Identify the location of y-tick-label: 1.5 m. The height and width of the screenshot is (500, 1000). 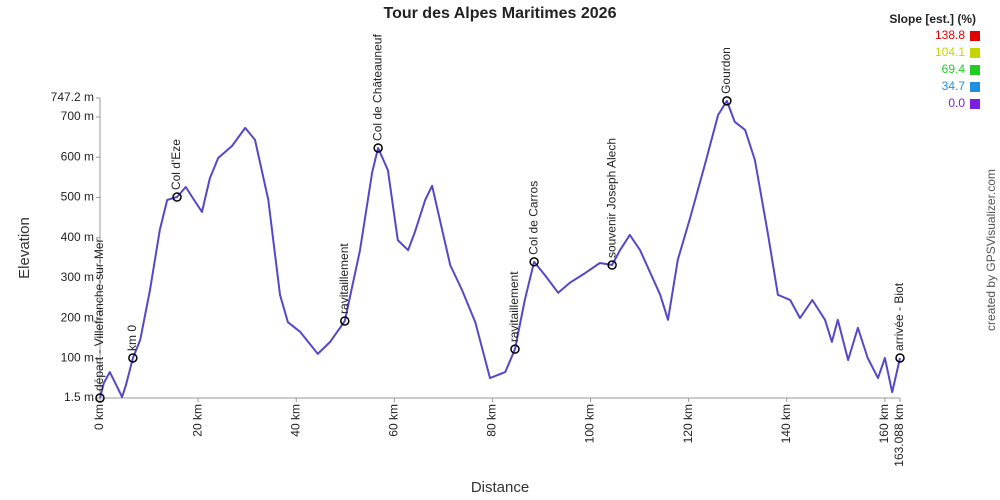
(79, 397).